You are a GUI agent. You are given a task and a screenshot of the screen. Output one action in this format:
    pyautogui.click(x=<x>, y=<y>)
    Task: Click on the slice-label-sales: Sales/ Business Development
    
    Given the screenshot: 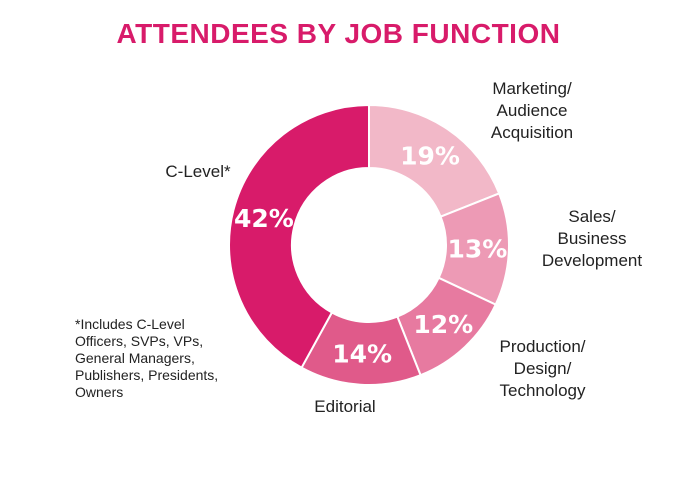 What is the action you would take?
    pyautogui.click(x=592, y=238)
    